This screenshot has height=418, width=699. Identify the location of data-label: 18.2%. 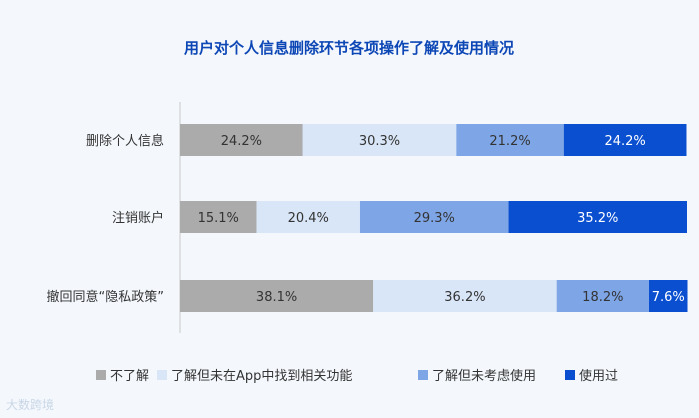
(602, 297).